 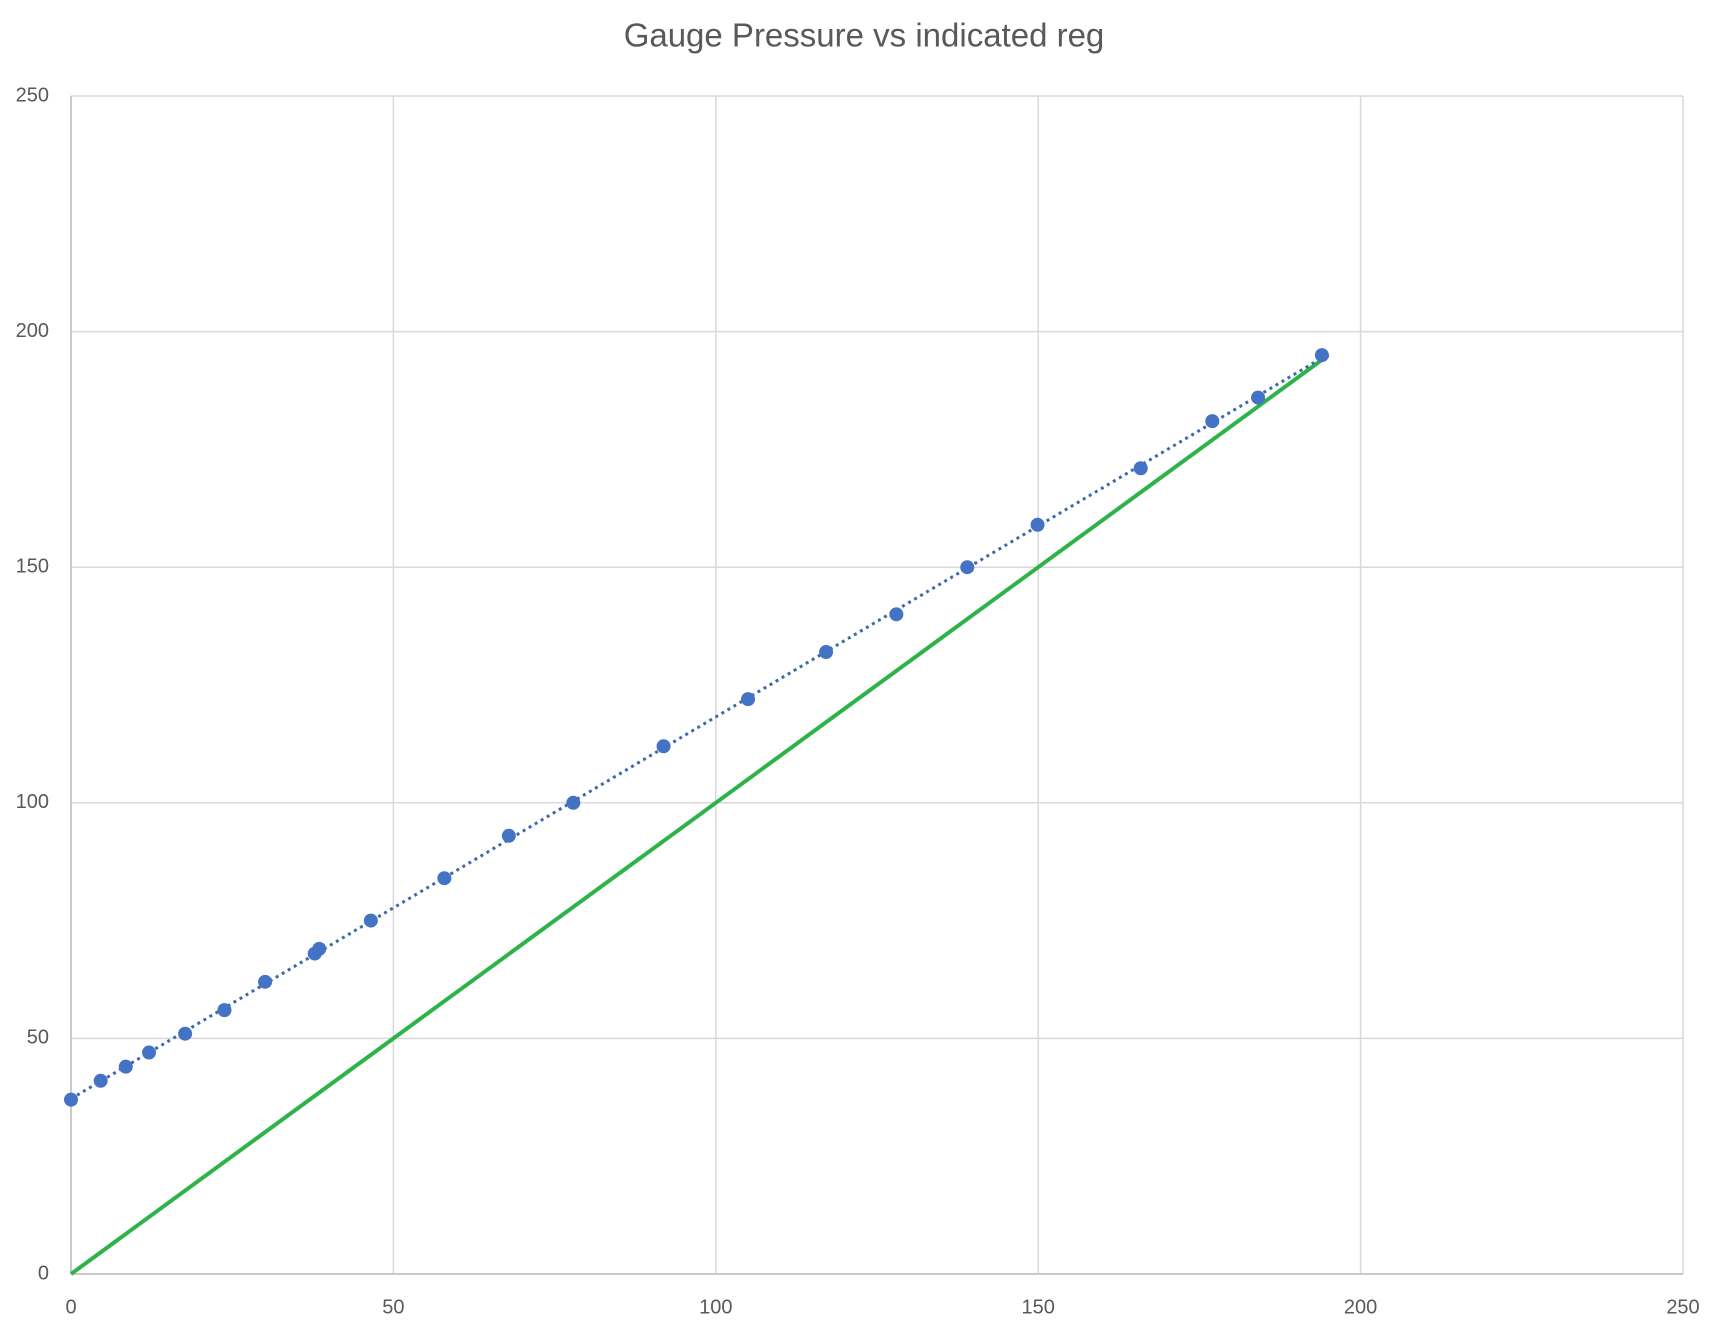 I want to click on x-tick-label: 200, so click(x=1360, y=1307).